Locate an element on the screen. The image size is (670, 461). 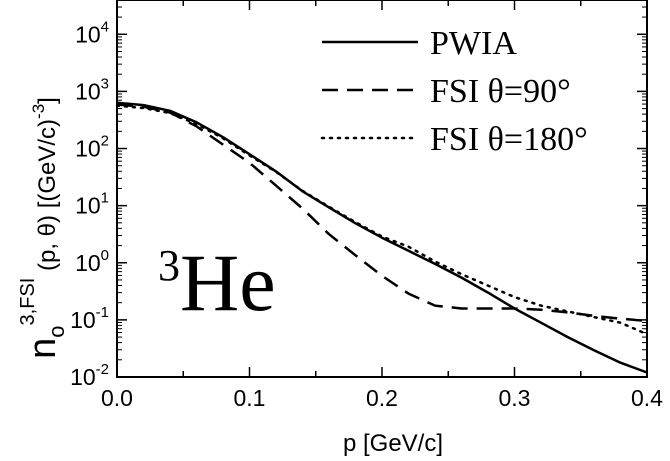
y-label-superscript: 3,FSI is located at coordinates (28, 302).